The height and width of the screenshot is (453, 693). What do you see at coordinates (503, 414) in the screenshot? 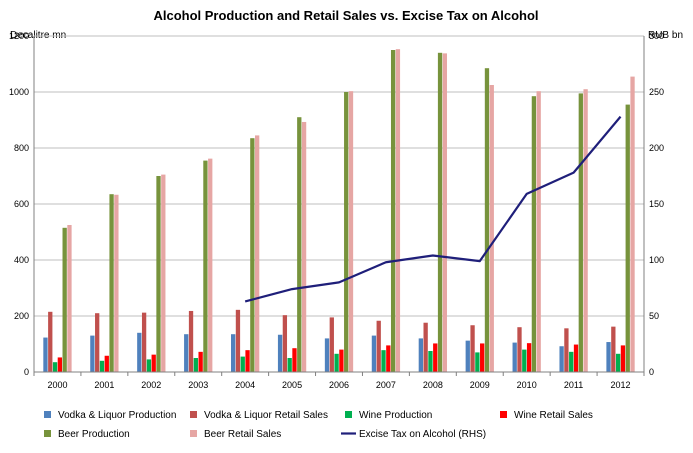
I see `legend-swatch-wine-retail-sales` at bounding box center [503, 414].